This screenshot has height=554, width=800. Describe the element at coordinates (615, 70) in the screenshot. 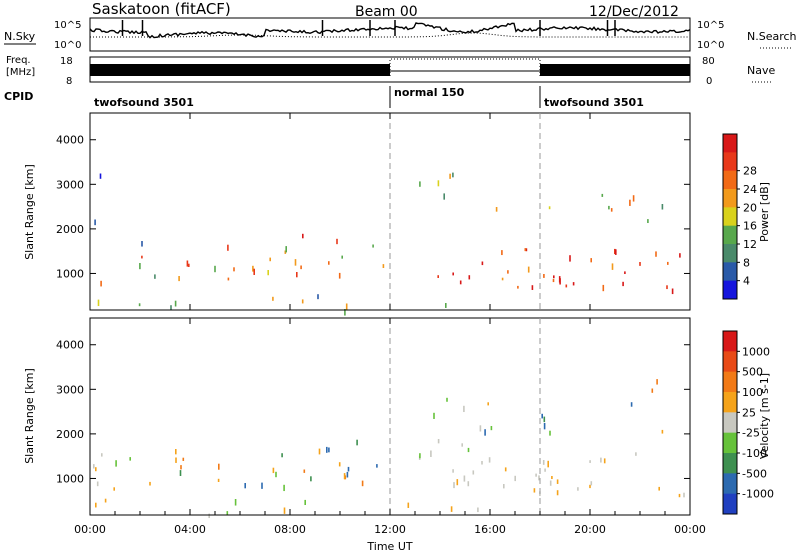

I see `freq-trace-b` at that location.